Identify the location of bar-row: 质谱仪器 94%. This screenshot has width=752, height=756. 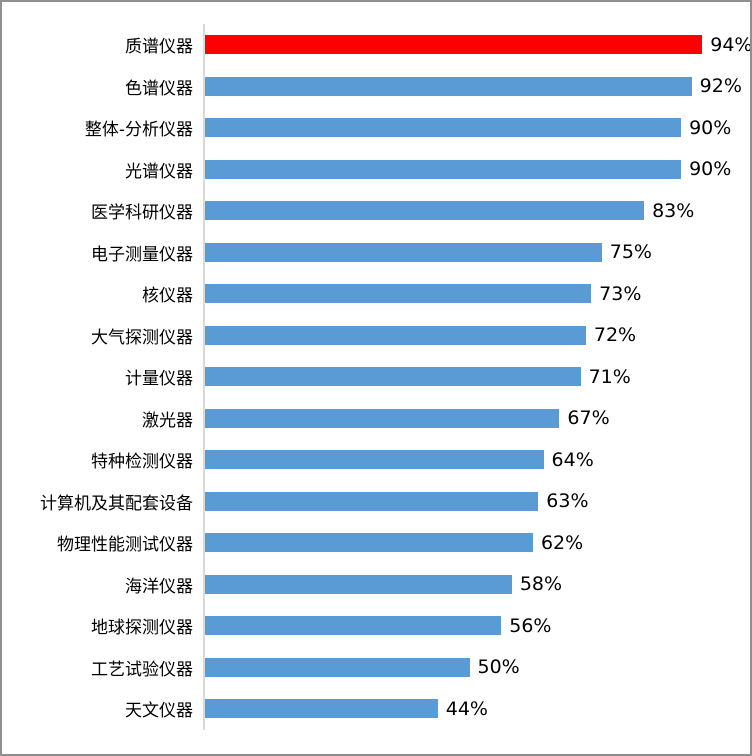
(376, 45).